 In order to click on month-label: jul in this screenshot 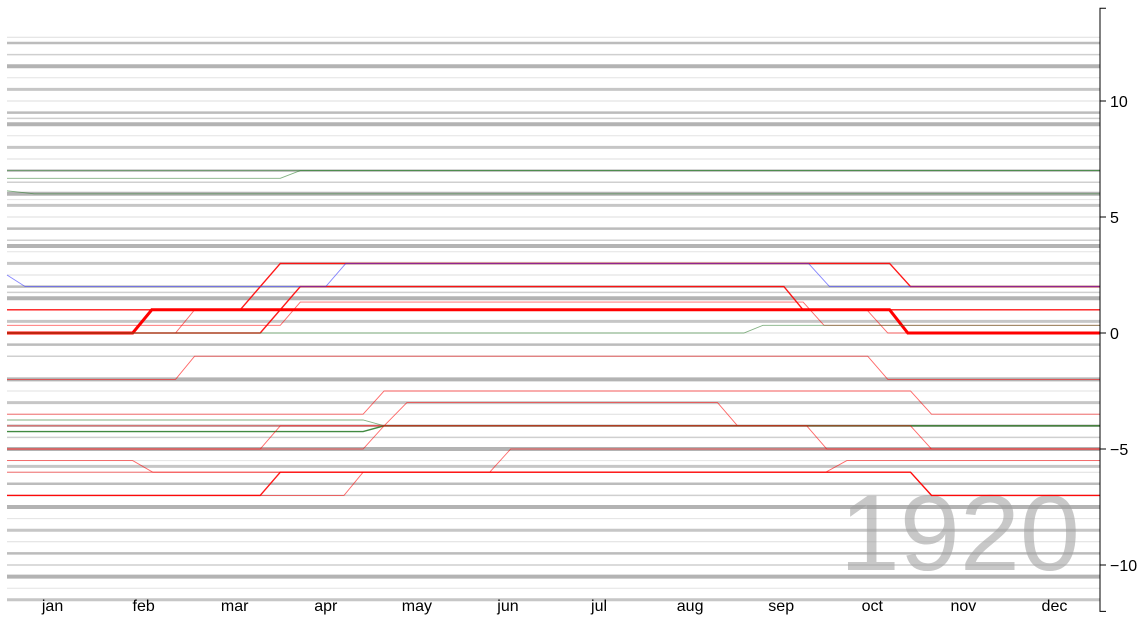, I will do `click(598, 606)`.